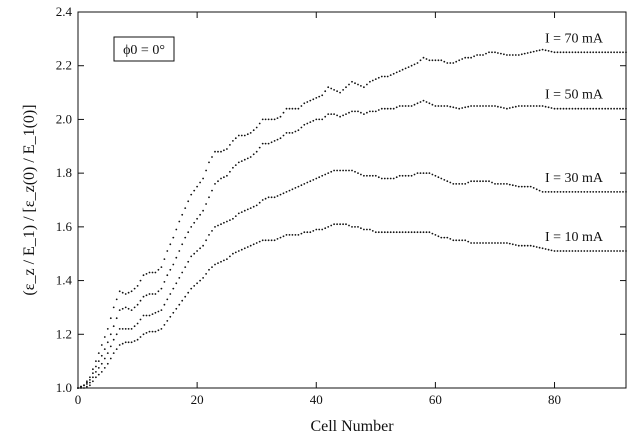 This screenshot has width=635, height=438. Describe the element at coordinates (64, 11) in the screenshot. I see `y-tick-label: 2.4` at that location.